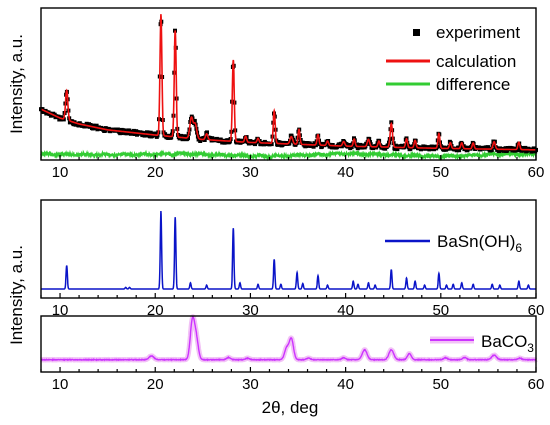 The width and height of the screenshot is (550, 425). I want to click on bottom-legend: BaCO3, so click(482, 343).